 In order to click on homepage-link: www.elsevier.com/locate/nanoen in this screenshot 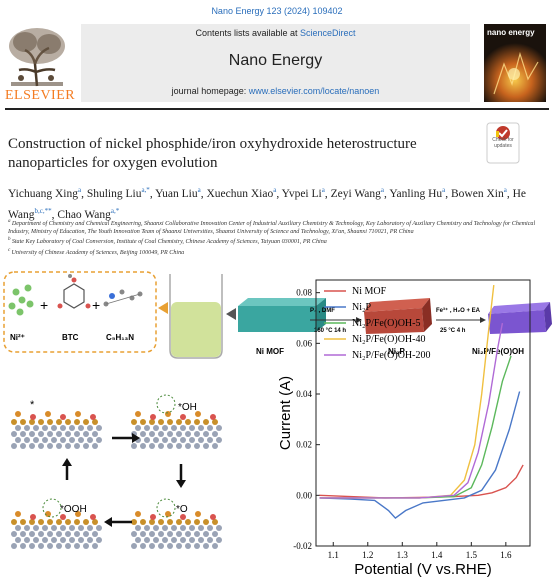, I will do `click(314, 91)`.